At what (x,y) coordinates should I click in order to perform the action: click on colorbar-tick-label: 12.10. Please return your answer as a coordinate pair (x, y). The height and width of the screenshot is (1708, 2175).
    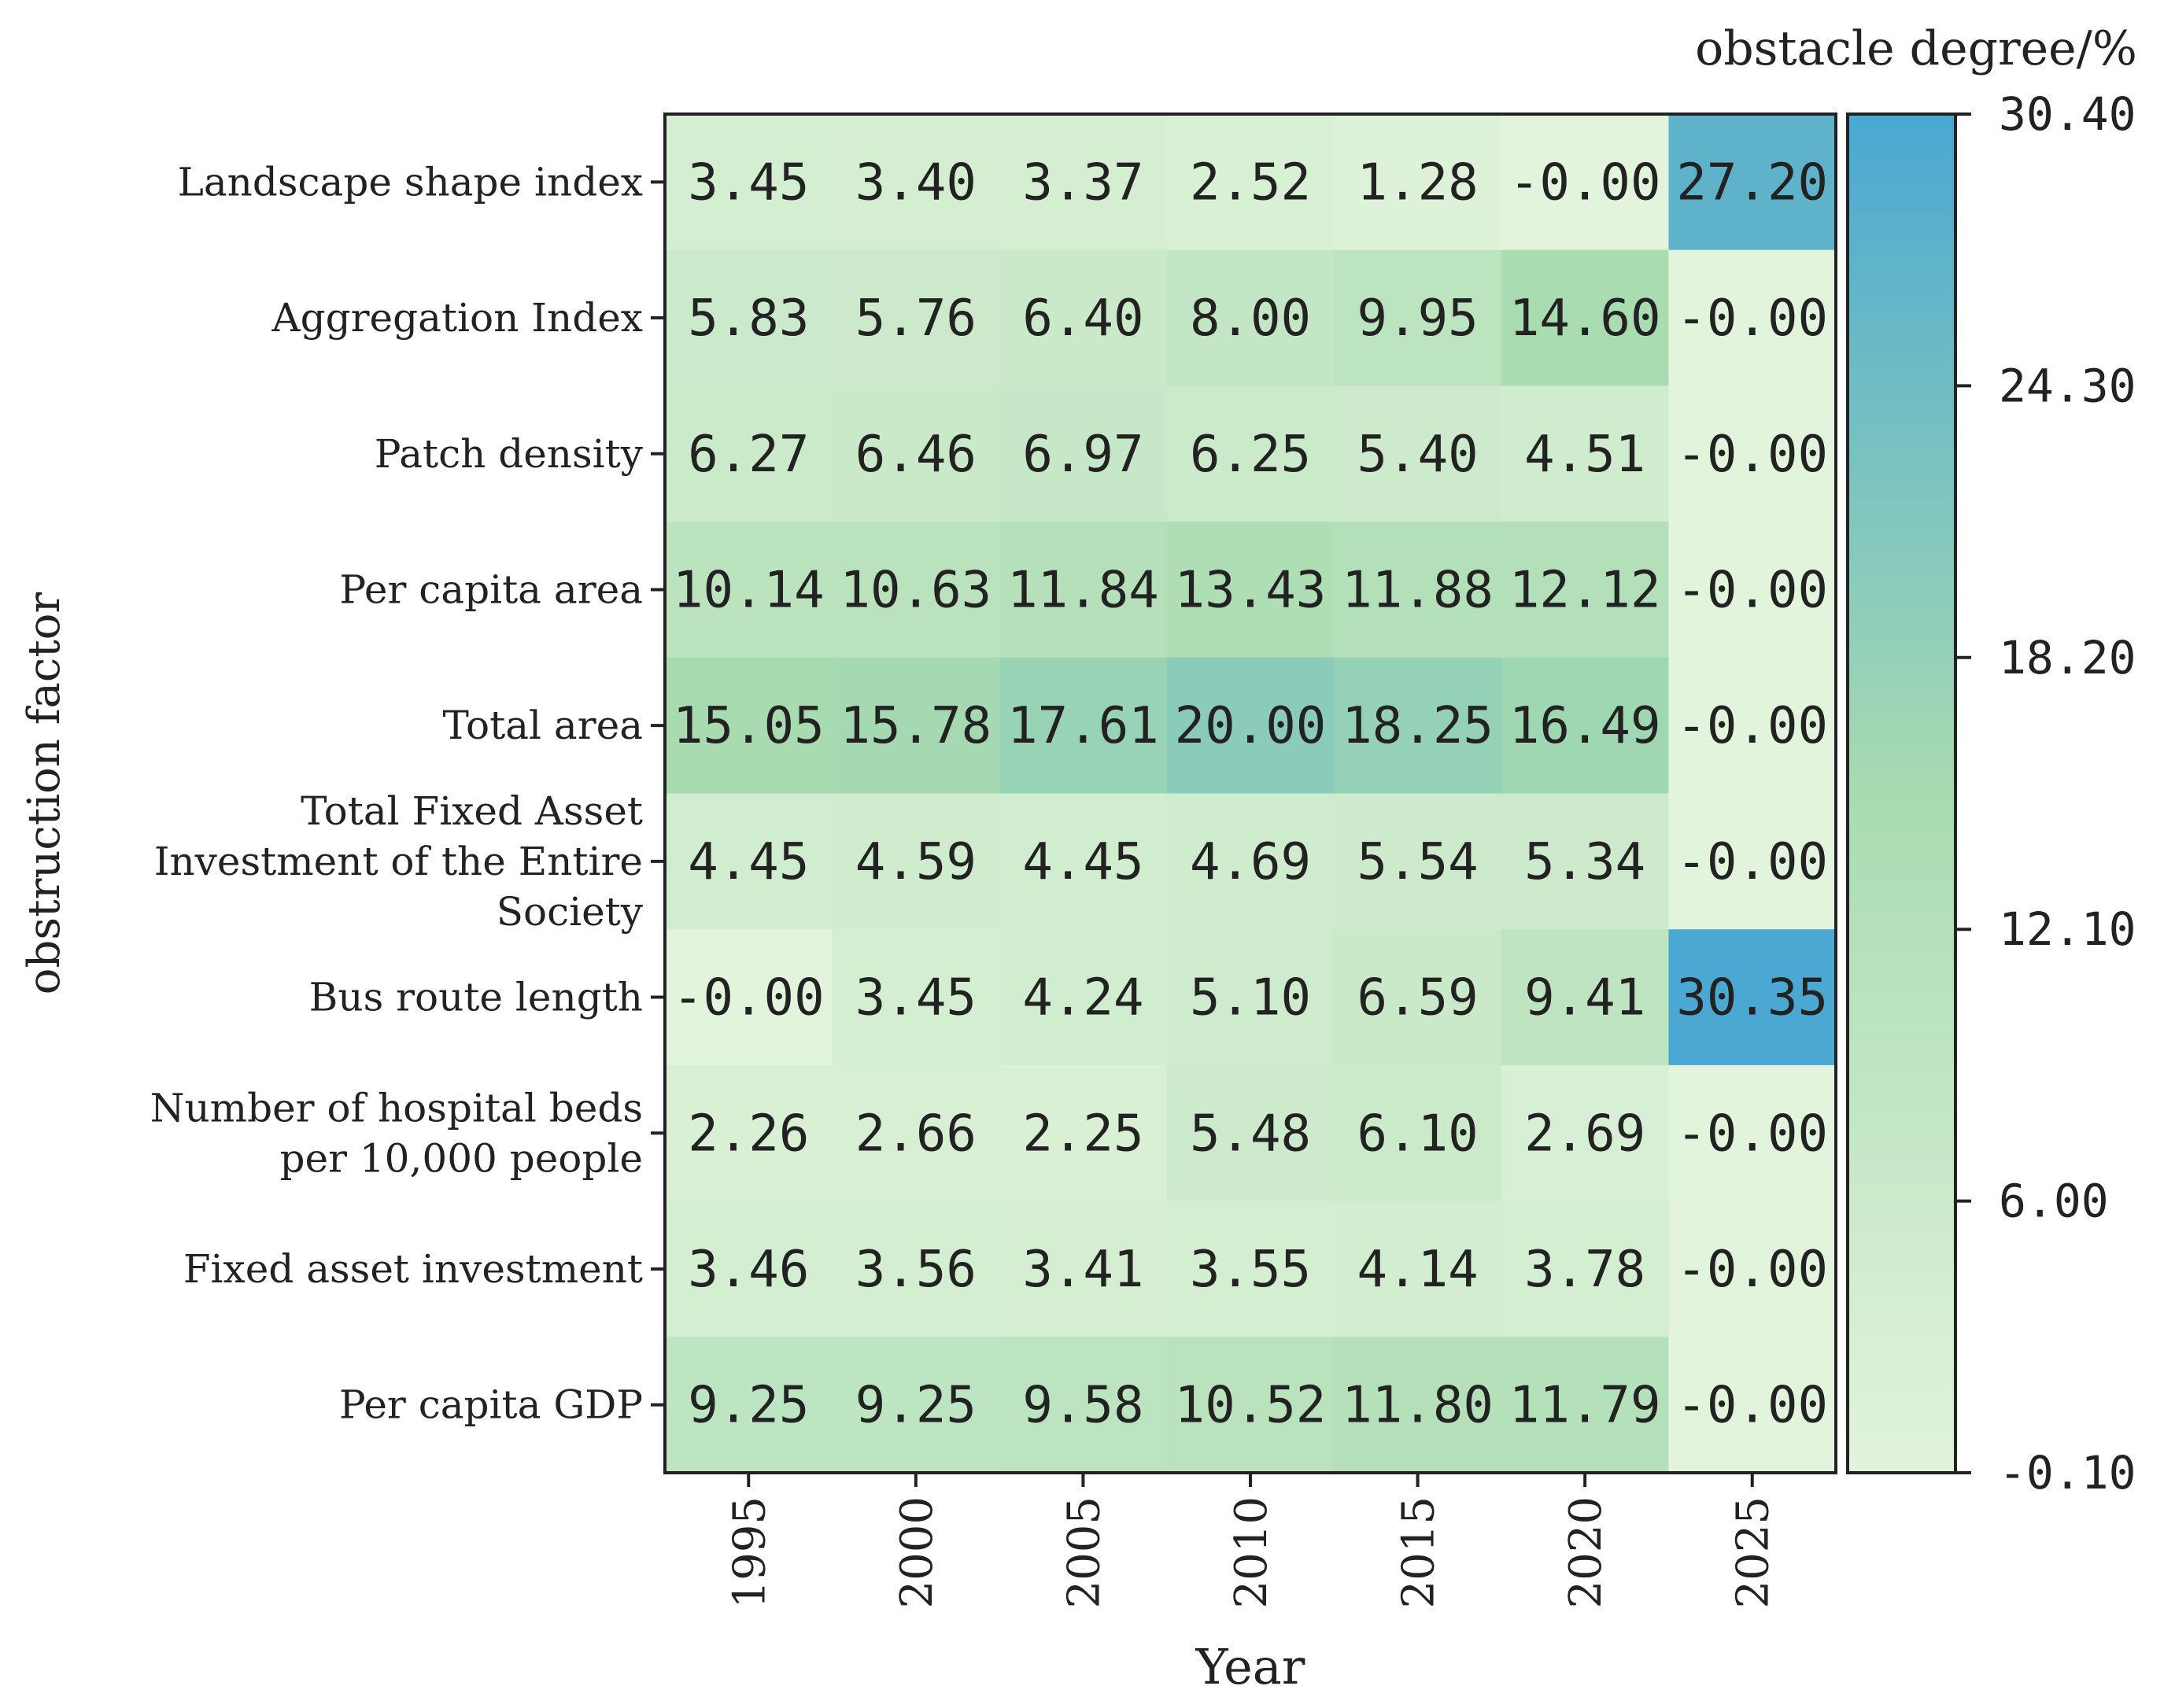
    Looking at the image, I should click on (2067, 929).